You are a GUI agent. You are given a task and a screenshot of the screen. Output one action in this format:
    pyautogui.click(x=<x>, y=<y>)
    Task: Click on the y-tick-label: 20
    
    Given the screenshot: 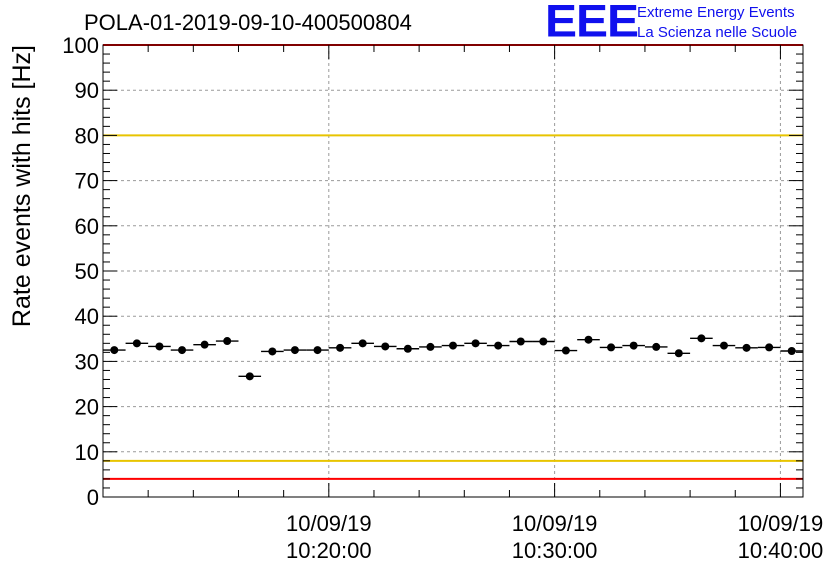 What is the action you would take?
    pyautogui.click(x=87, y=407)
    